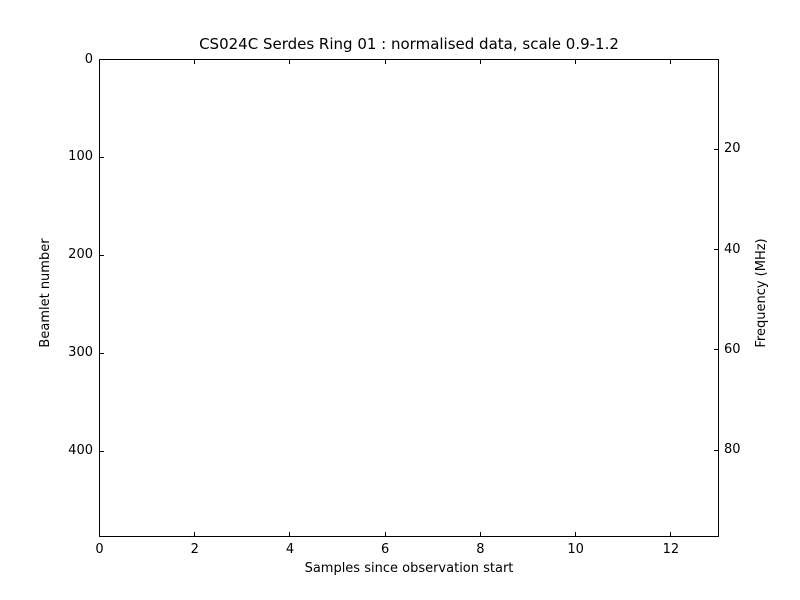 The image size is (800, 600). What do you see at coordinates (671, 549) in the screenshot?
I see `x-tick-label: 12` at bounding box center [671, 549].